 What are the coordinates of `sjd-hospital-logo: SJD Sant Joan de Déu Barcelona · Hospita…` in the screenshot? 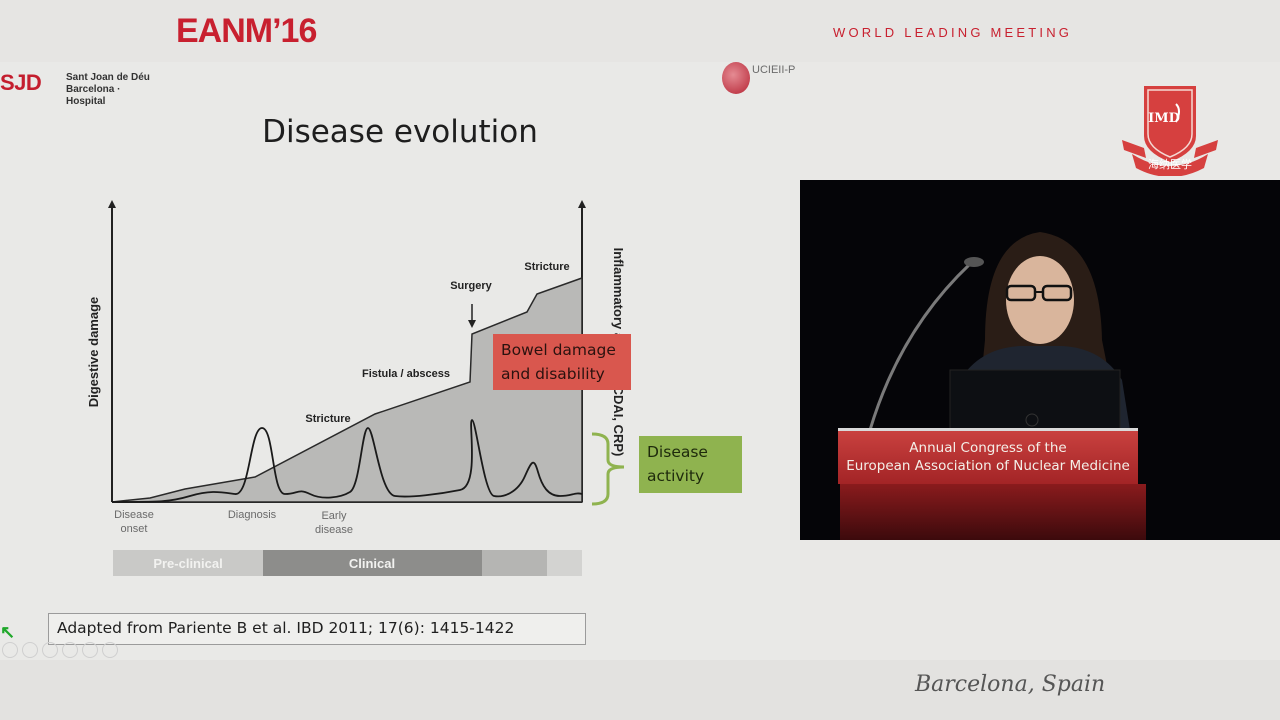 It's located at (80, 85).